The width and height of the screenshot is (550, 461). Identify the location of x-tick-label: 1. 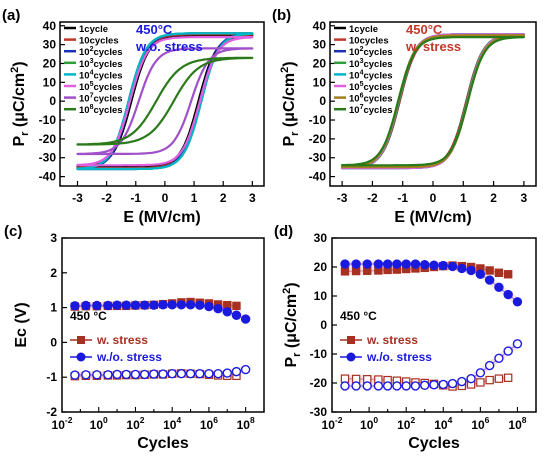
(463, 198).